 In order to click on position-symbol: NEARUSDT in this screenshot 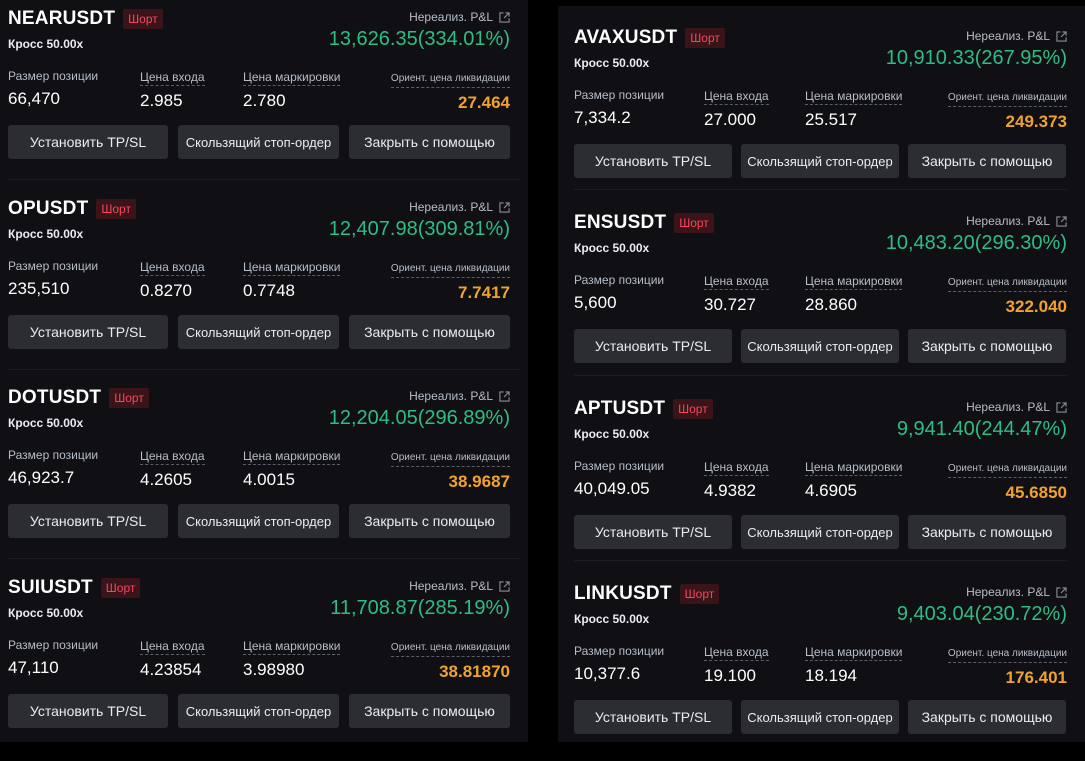, I will do `click(62, 18)`.